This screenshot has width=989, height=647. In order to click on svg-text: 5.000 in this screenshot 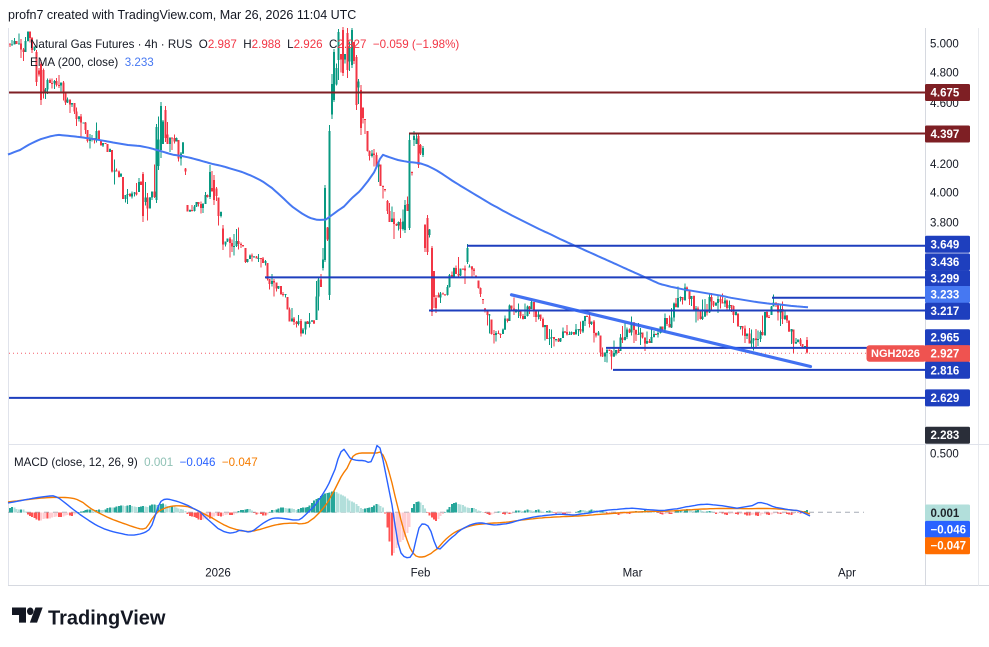, I will do `click(944, 44)`.